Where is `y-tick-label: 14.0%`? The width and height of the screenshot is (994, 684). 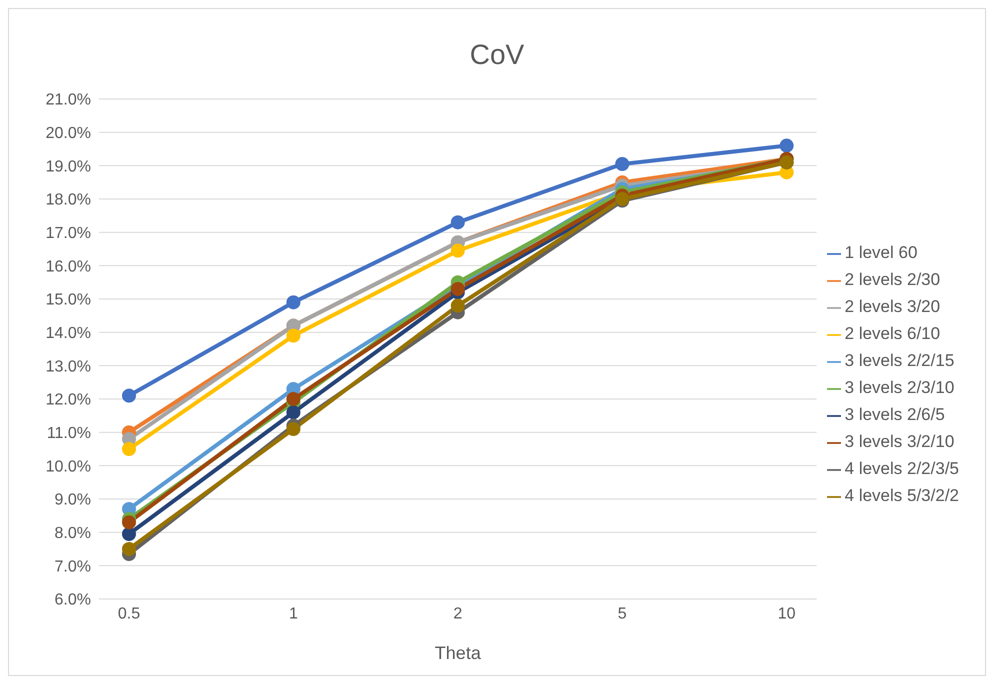 y-tick-label: 14.0% is located at coordinates (68, 333).